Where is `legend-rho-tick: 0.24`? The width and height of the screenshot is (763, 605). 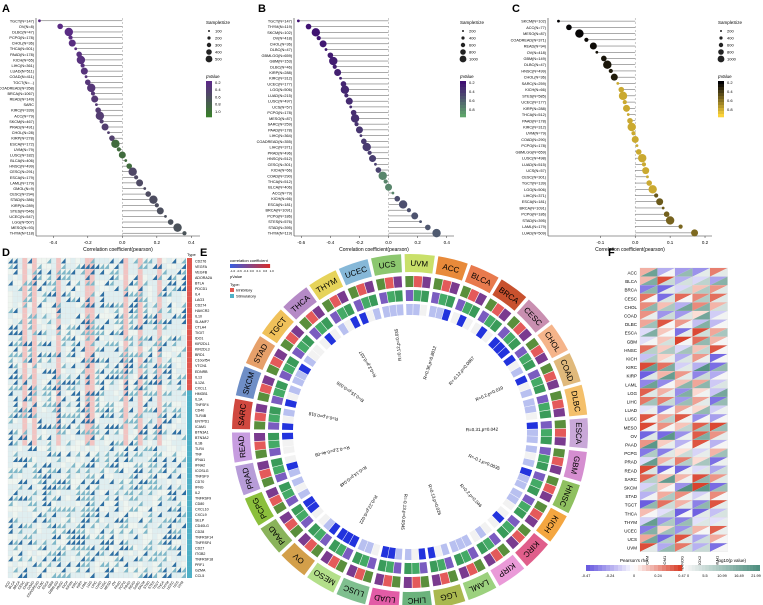
legend-rho-tick: 0.24 is located at coordinates (657, 576).